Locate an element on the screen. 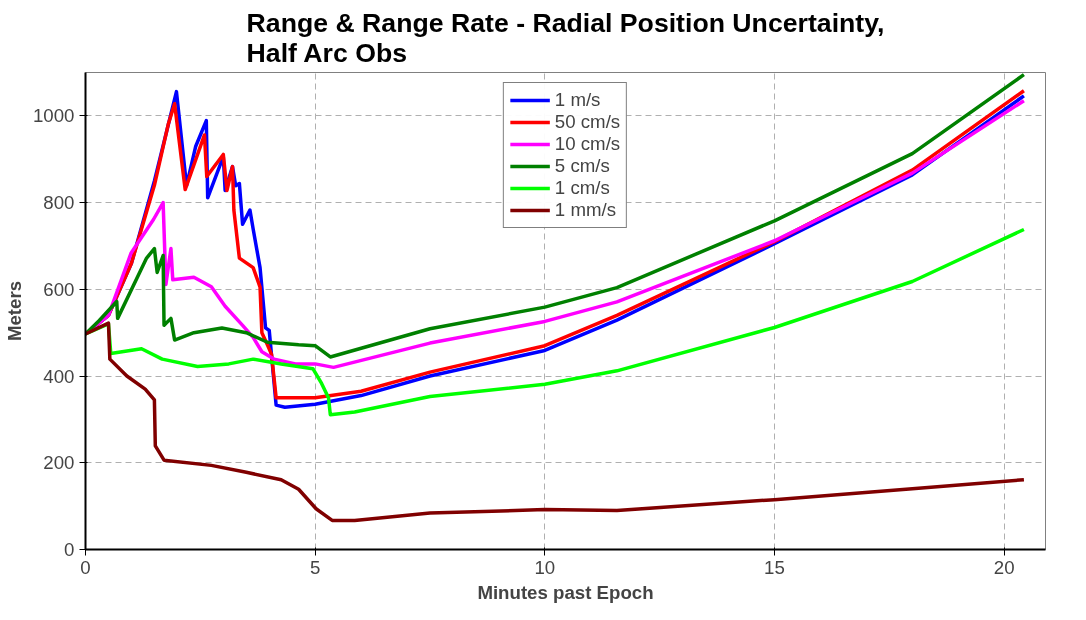 Image resolution: width=1086 pixels, height=620 pixels. x-tick-label: 20 is located at coordinates (1004, 567).